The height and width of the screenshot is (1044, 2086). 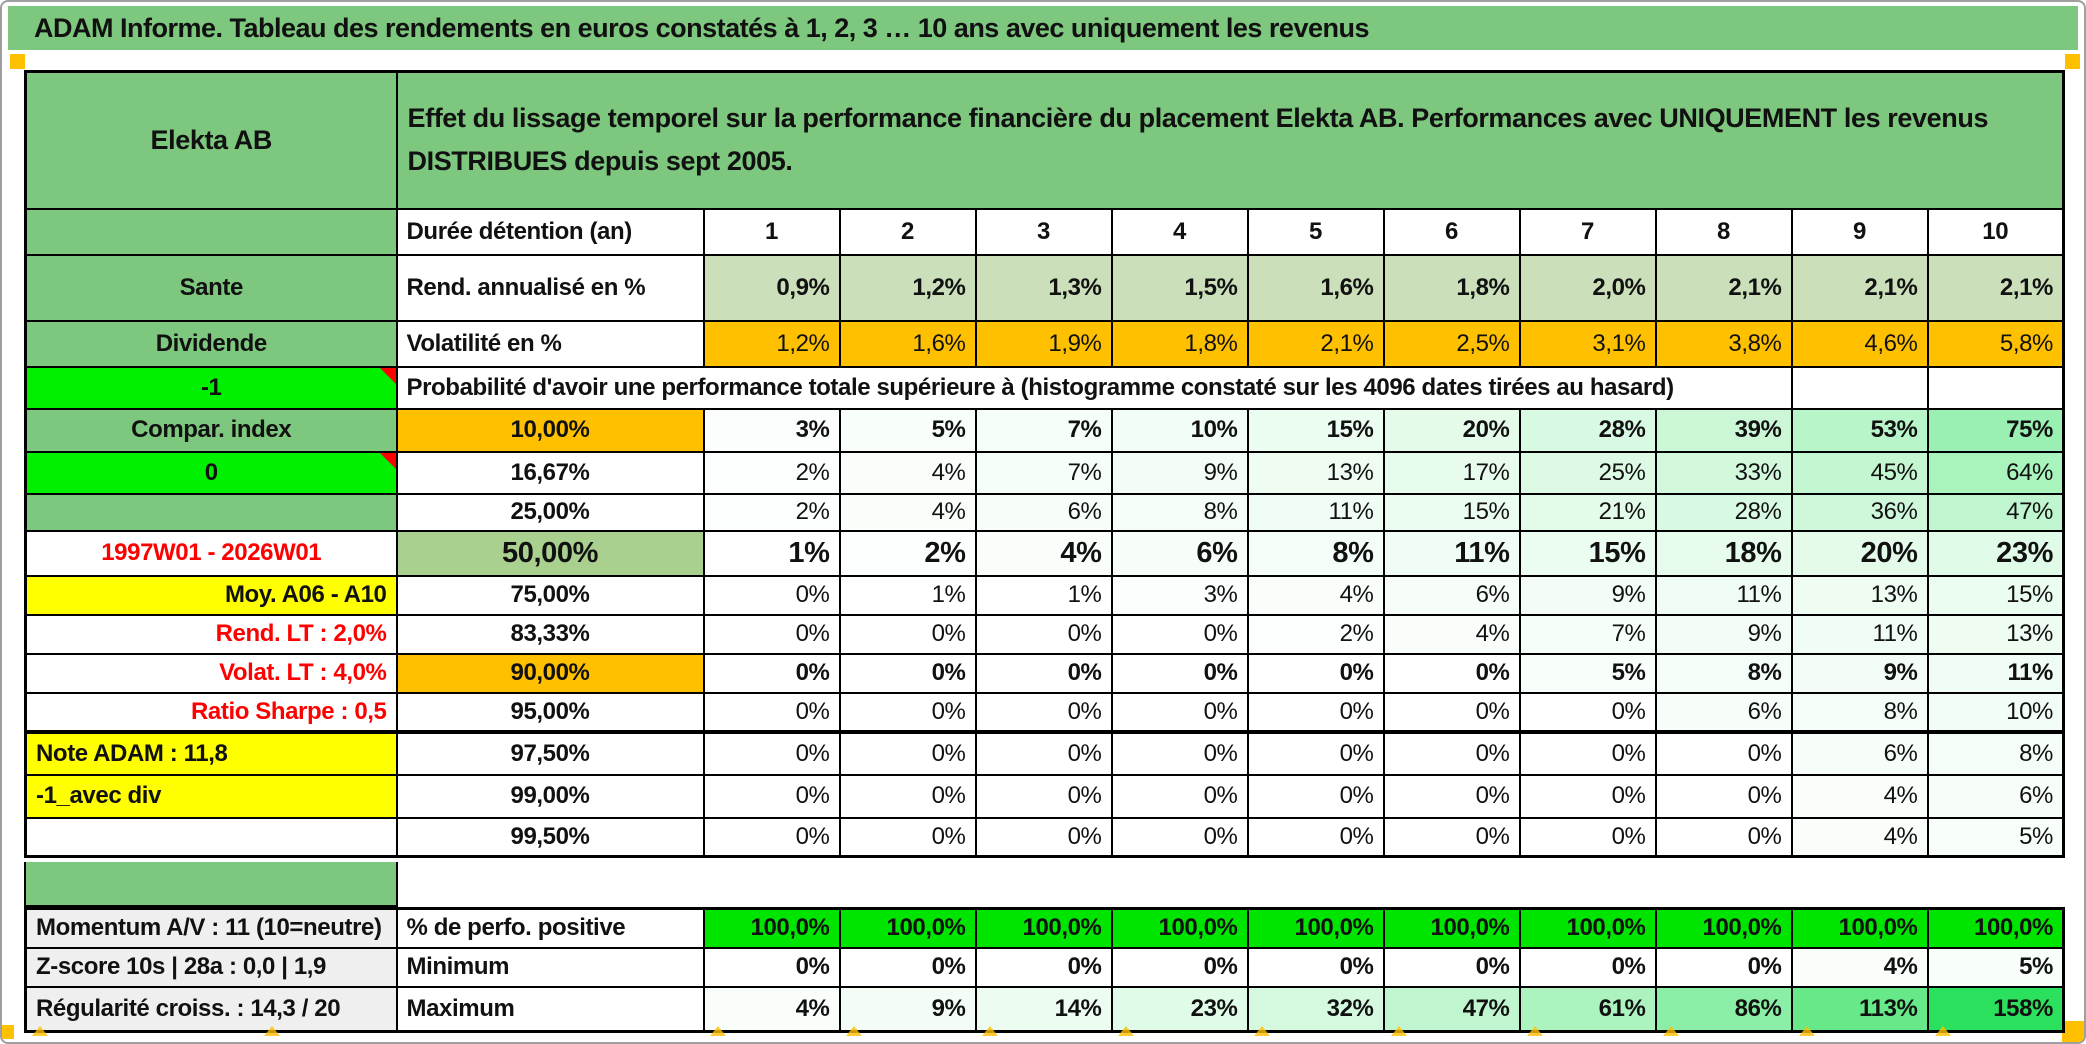 What do you see at coordinates (1179, 287) in the screenshot?
I see `value-cell: 1,5%` at bounding box center [1179, 287].